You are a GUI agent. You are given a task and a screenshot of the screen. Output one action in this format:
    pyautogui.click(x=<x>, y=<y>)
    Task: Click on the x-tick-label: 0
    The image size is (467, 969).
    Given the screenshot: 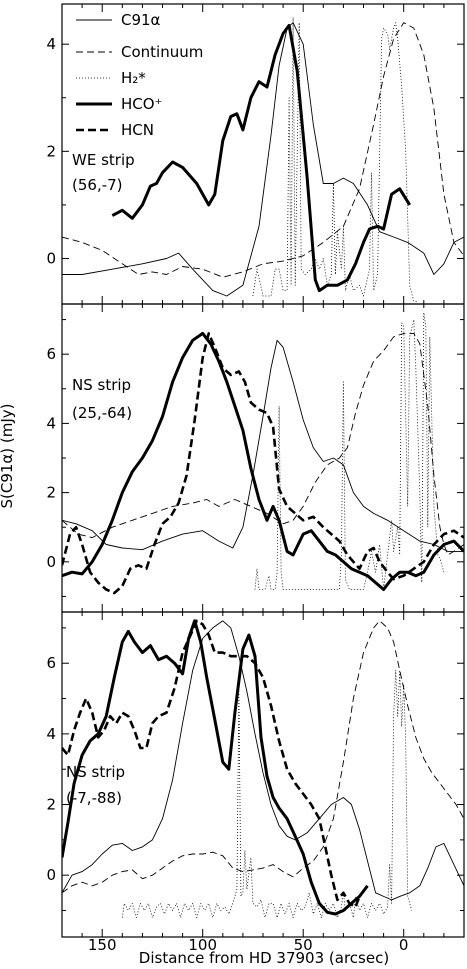 What is the action you would take?
    pyautogui.click(x=404, y=945)
    